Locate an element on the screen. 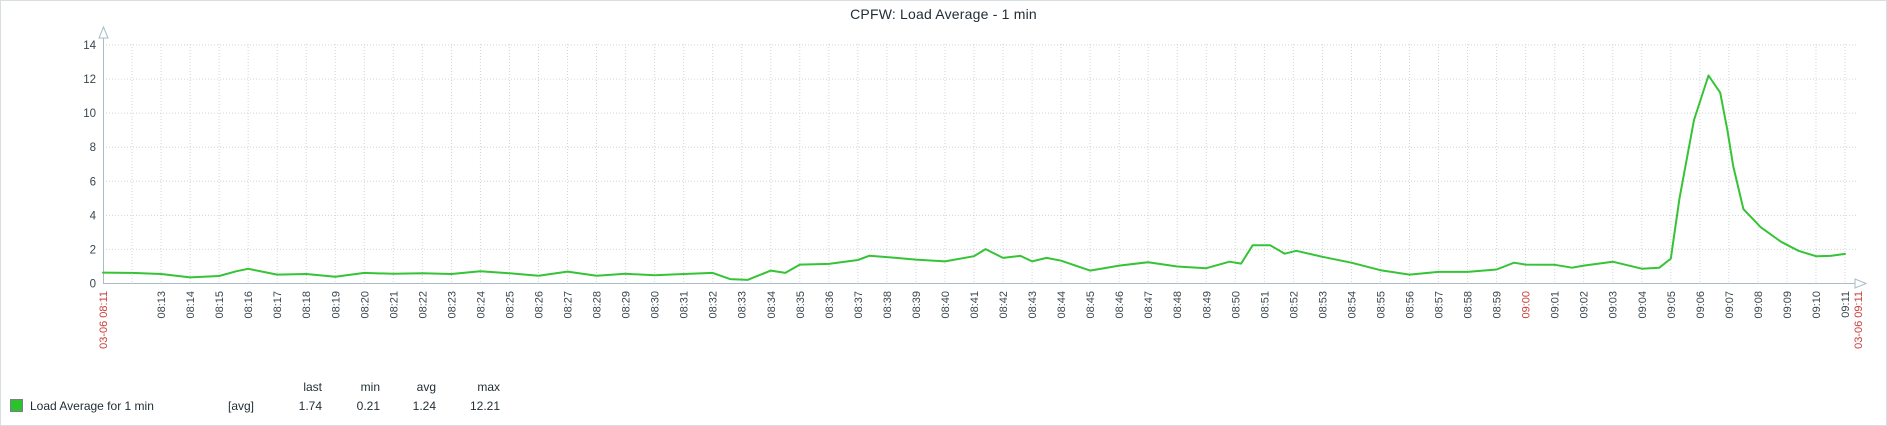 The height and width of the screenshot is (426, 1887). x-tick-label: 08:16 is located at coordinates (249, 305).